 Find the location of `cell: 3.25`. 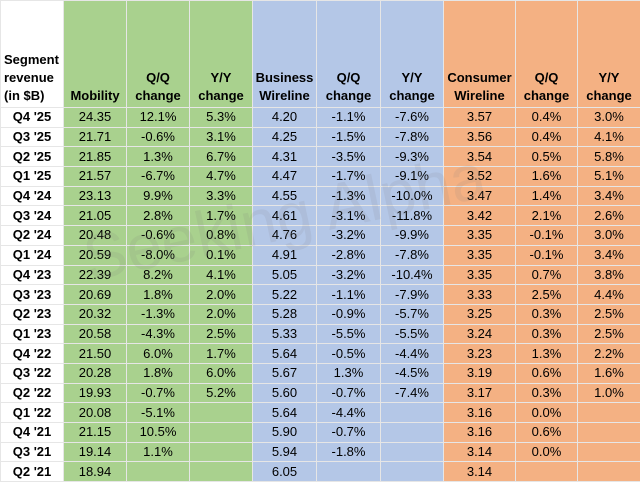

cell: 3.25 is located at coordinates (480, 314).